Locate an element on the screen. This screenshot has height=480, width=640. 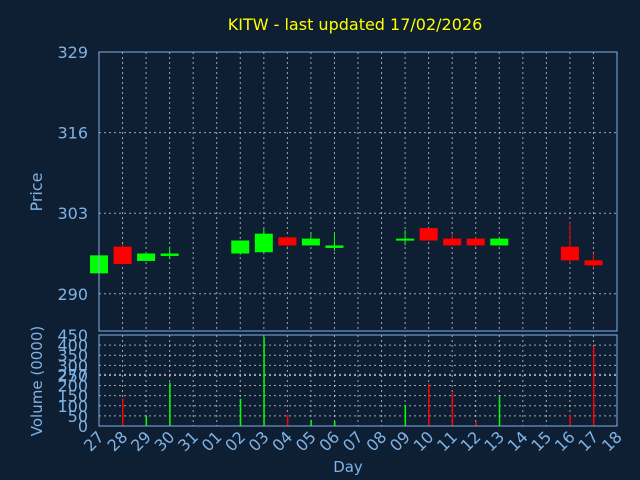
volume-tick-label: 400 is located at coordinates (72, 345).